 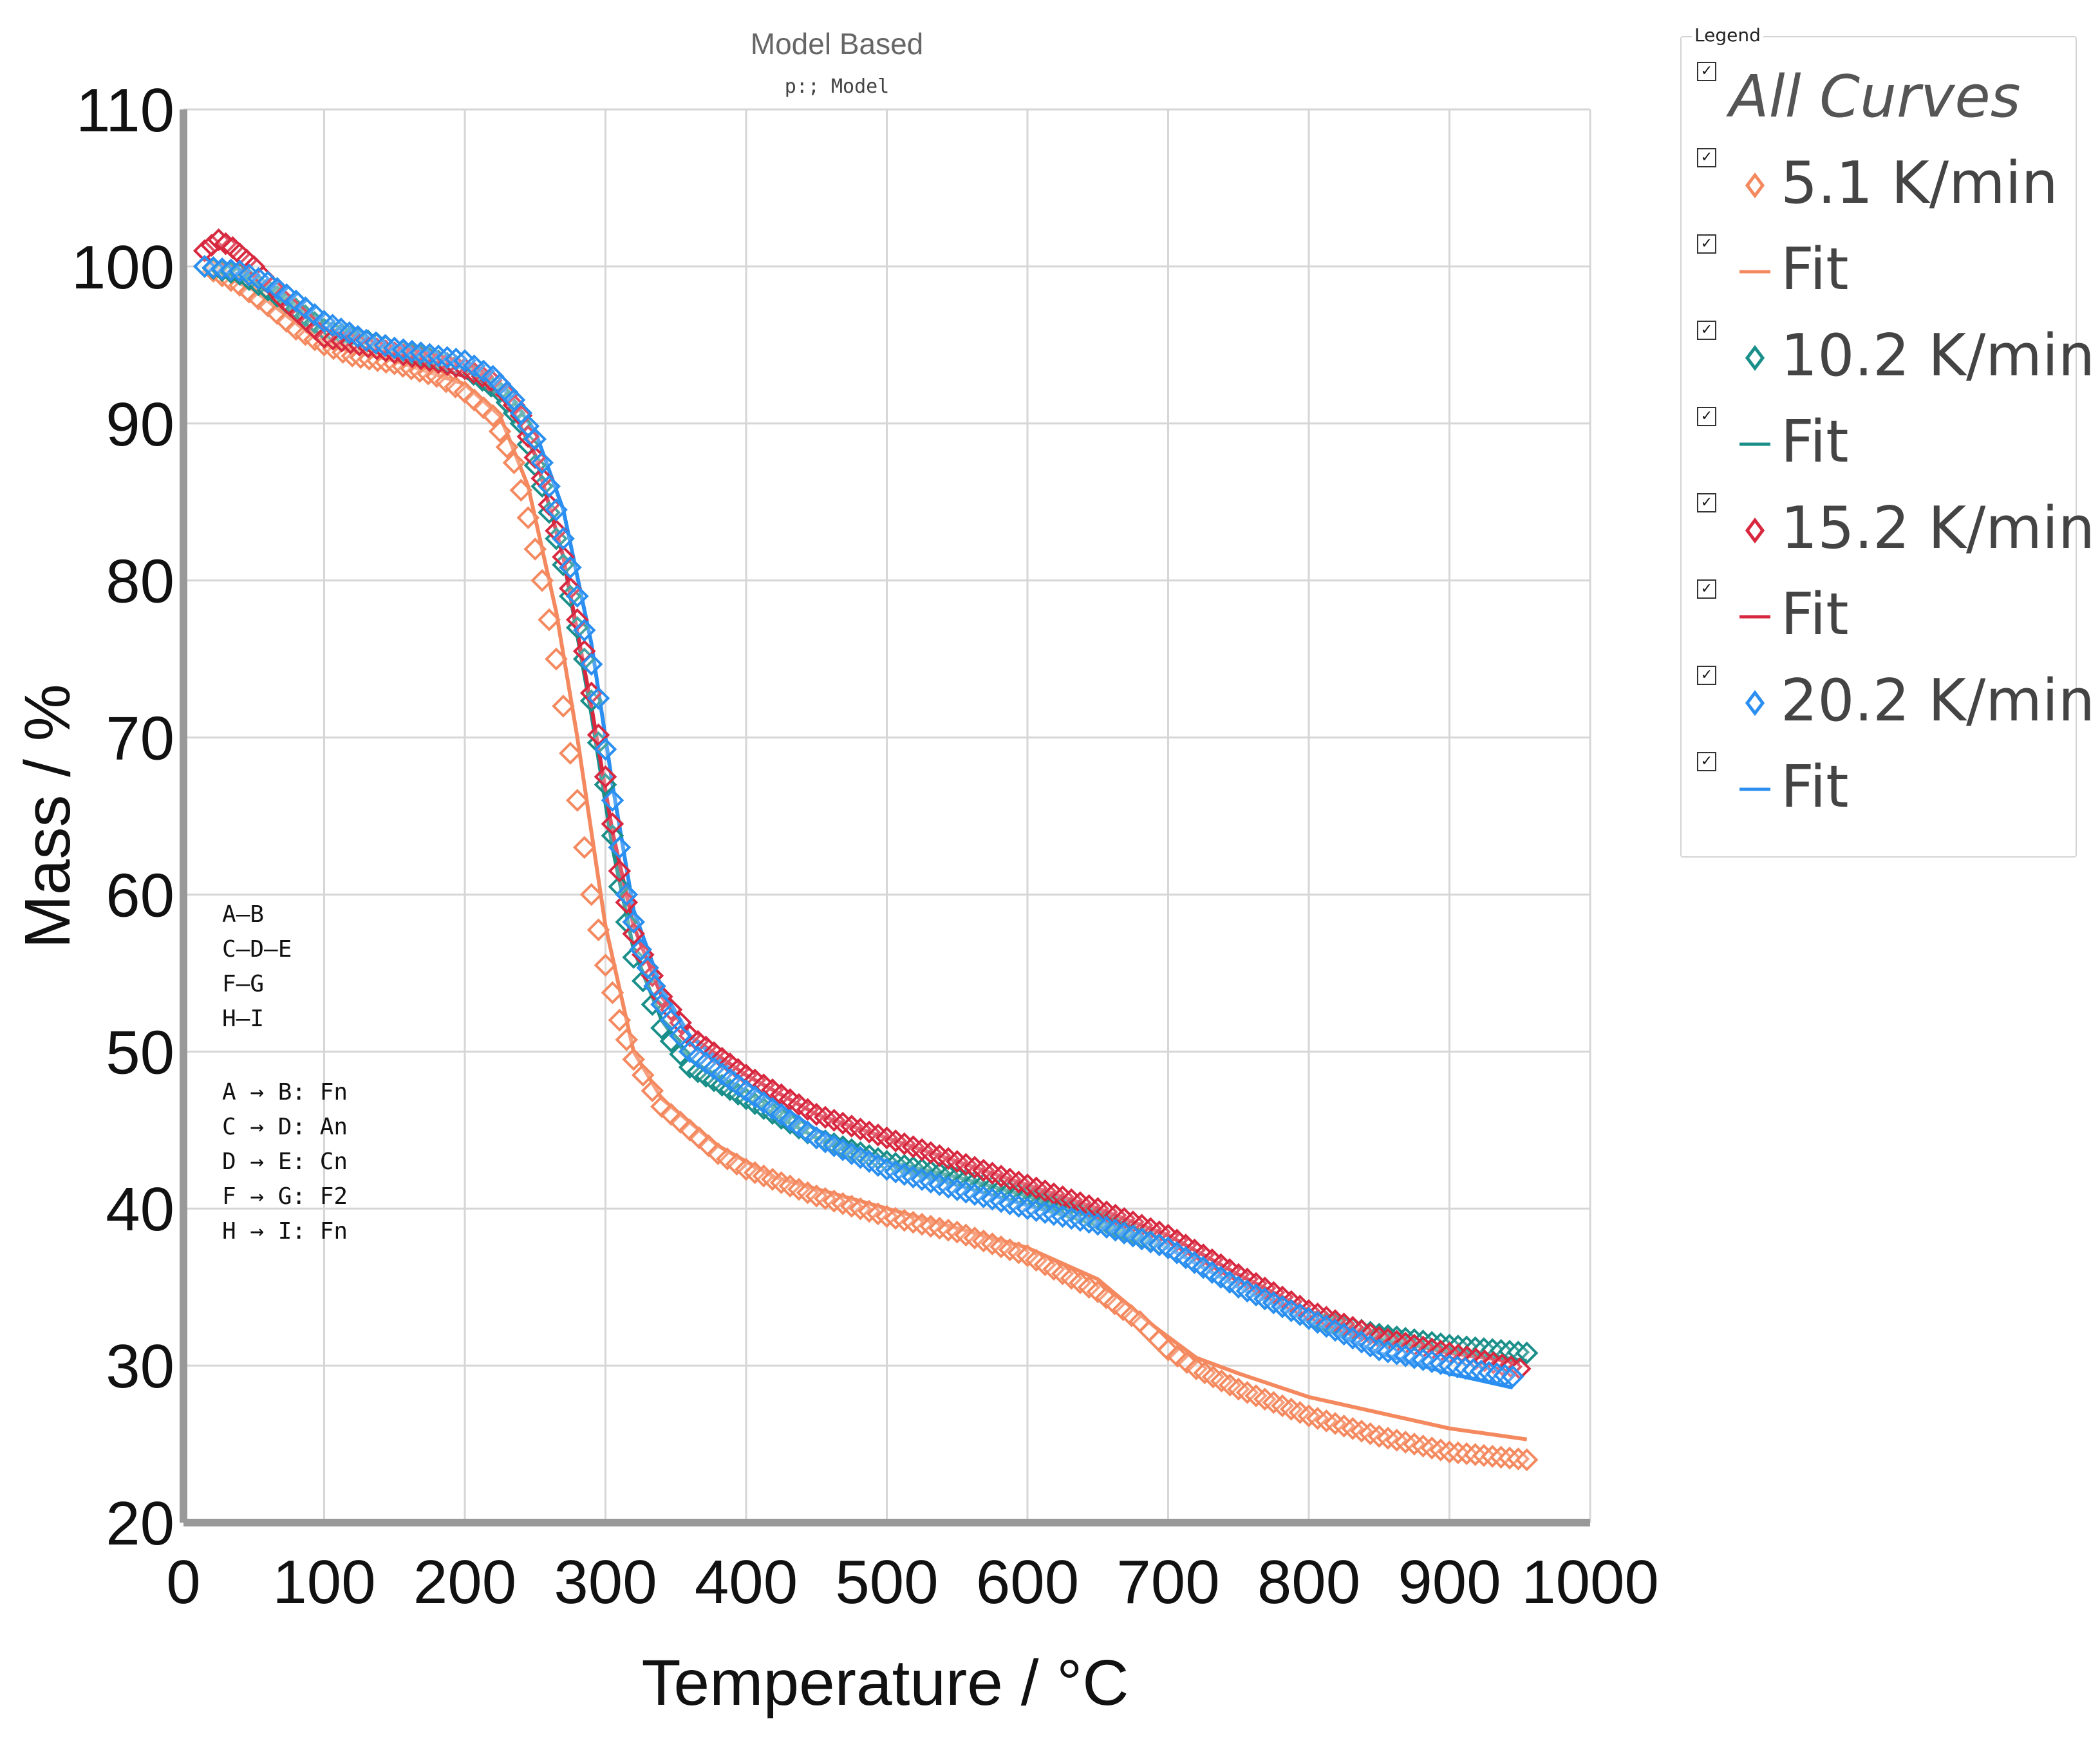 I want to click on x-tick-label: 800, so click(x=1308, y=1582).